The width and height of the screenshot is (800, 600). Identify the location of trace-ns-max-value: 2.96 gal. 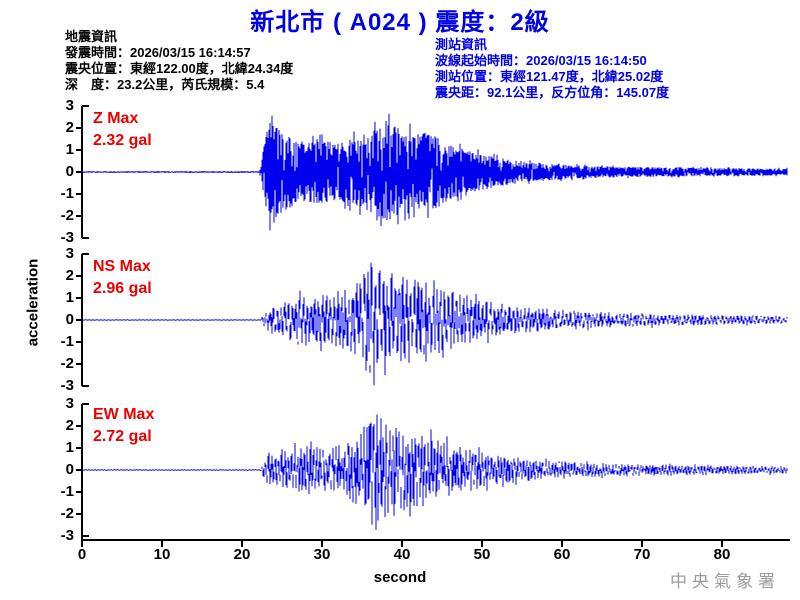
(122, 288).